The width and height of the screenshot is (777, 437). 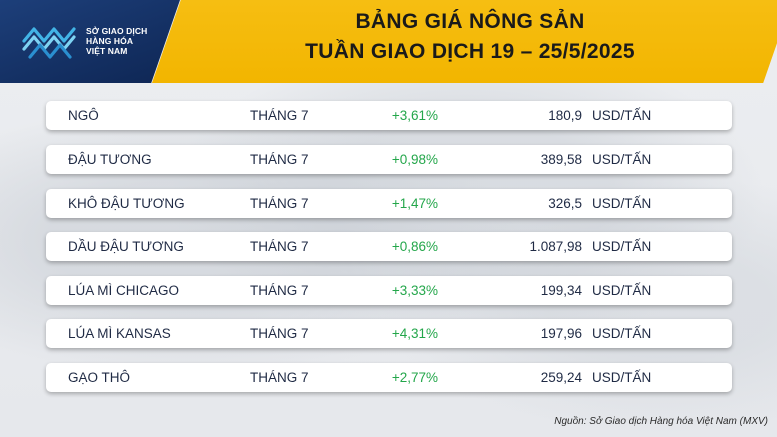 I want to click on commodity-name: ĐẬU TƯƠNG, so click(x=110, y=159).